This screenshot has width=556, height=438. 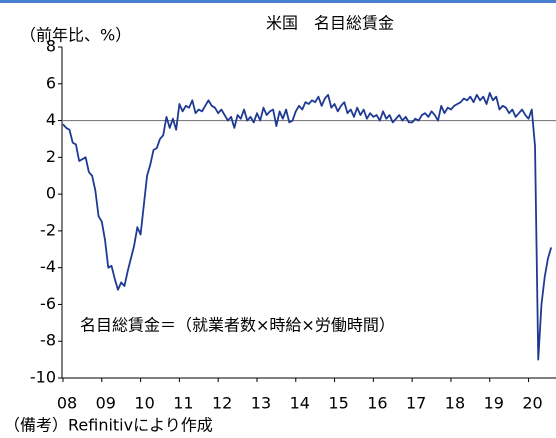 I want to click on x-tick-label: 20, so click(x=532, y=403).